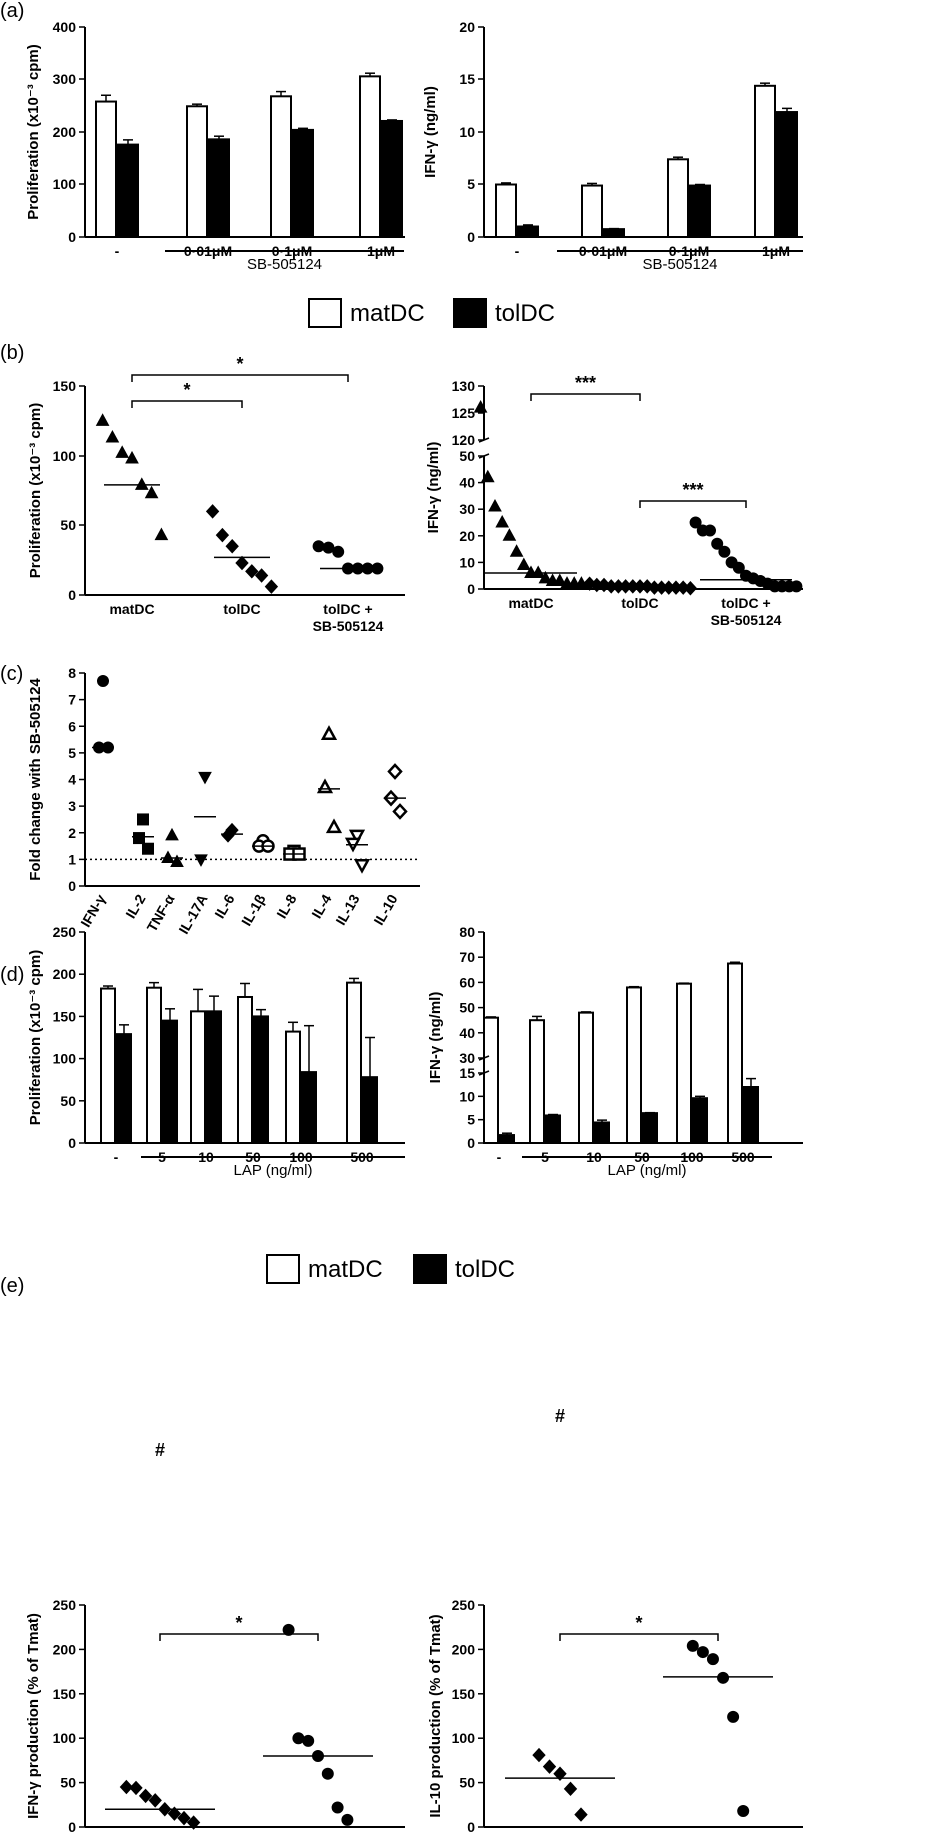 The height and width of the screenshot is (1834, 935). What do you see at coordinates (347, 909) in the screenshot?
I see `x-category-label: IL-13` at bounding box center [347, 909].